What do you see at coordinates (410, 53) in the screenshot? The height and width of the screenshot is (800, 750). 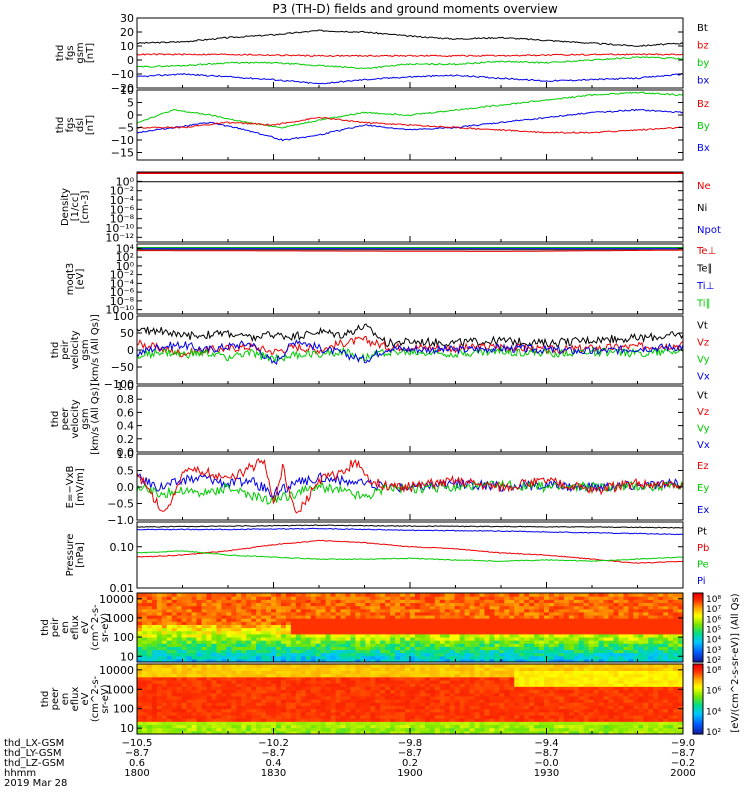 I see `panel-frame` at bounding box center [410, 53].